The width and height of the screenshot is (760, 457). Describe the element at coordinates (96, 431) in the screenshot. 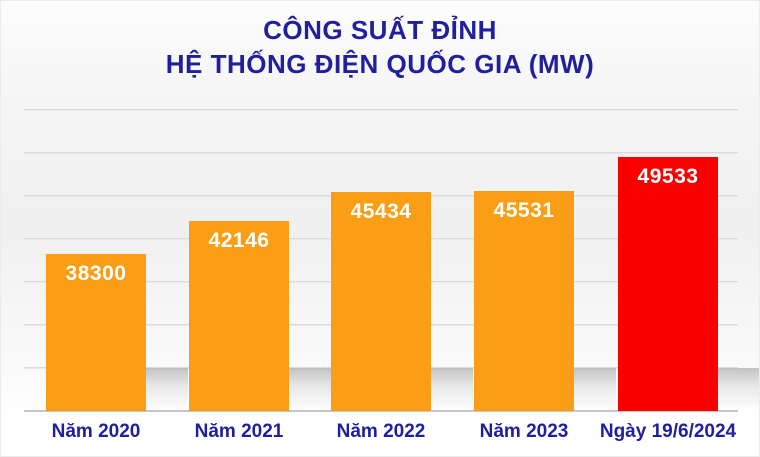

I see `x-axis-label: Năm 2020` at that location.